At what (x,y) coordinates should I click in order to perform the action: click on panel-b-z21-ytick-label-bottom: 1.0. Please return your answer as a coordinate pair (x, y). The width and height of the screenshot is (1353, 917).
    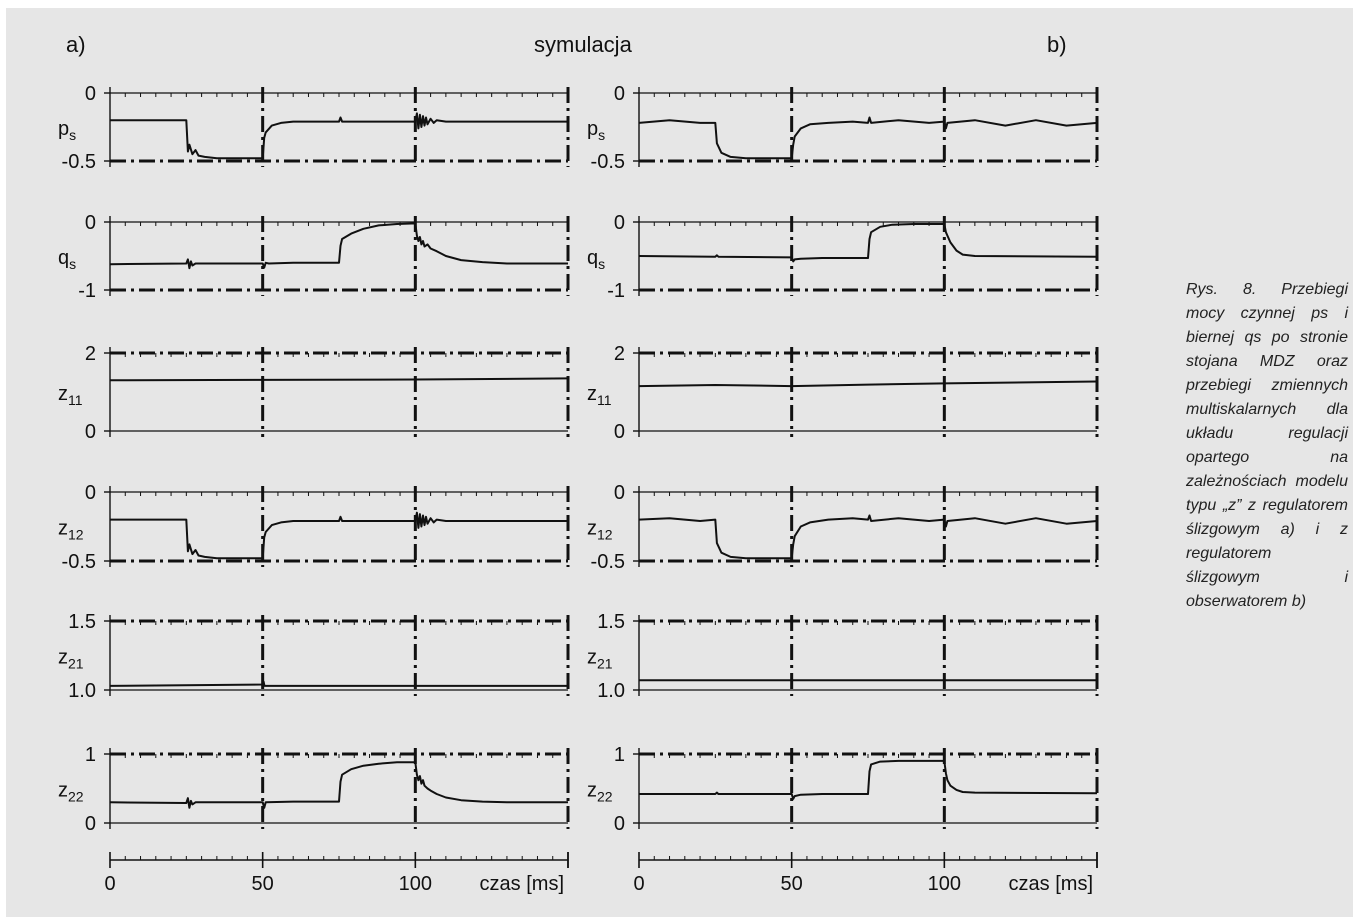
    Looking at the image, I should click on (611, 691).